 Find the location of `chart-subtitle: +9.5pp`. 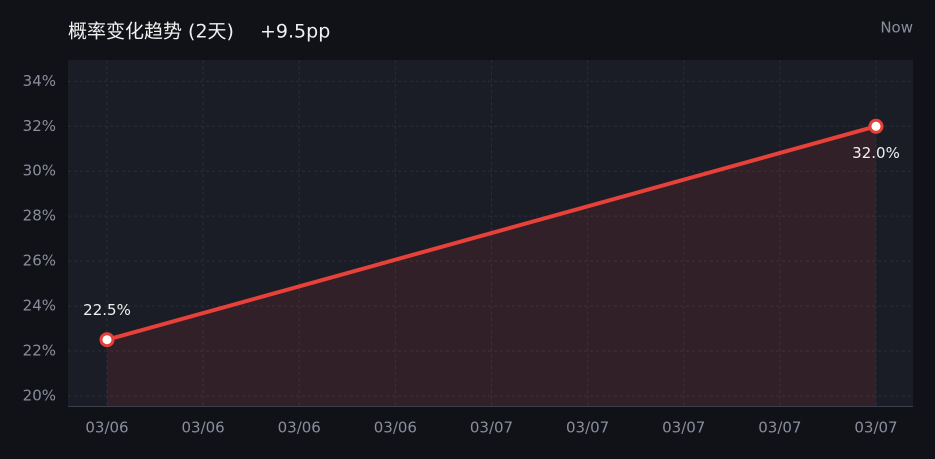

chart-subtitle: +9.5pp is located at coordinates (295, 32).